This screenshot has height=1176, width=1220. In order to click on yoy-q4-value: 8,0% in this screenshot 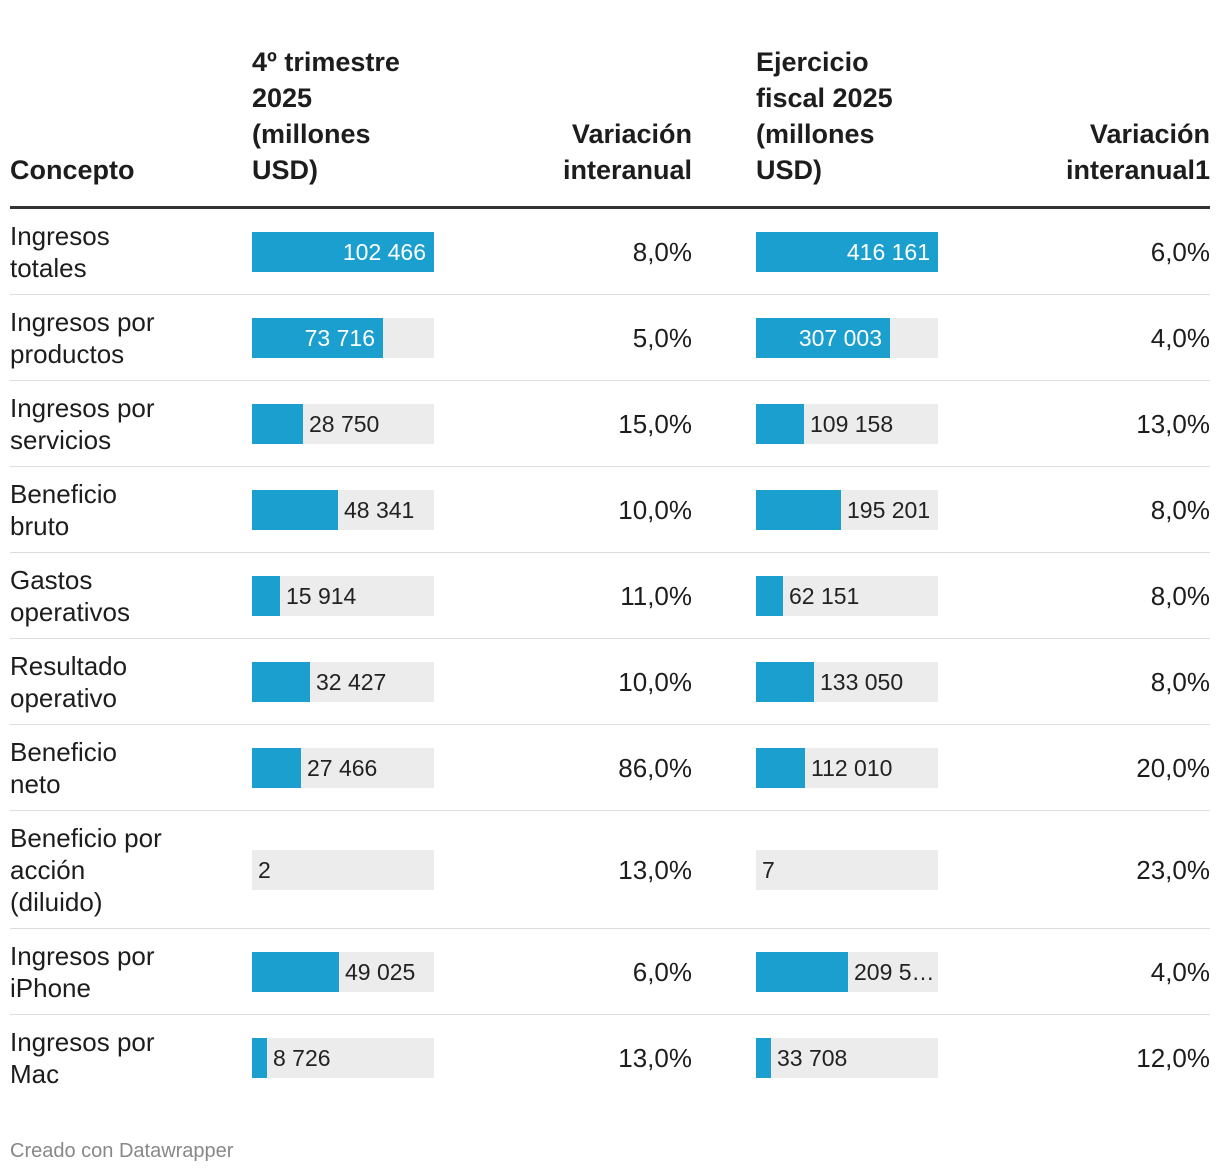, I will do `click(662, 252)`.